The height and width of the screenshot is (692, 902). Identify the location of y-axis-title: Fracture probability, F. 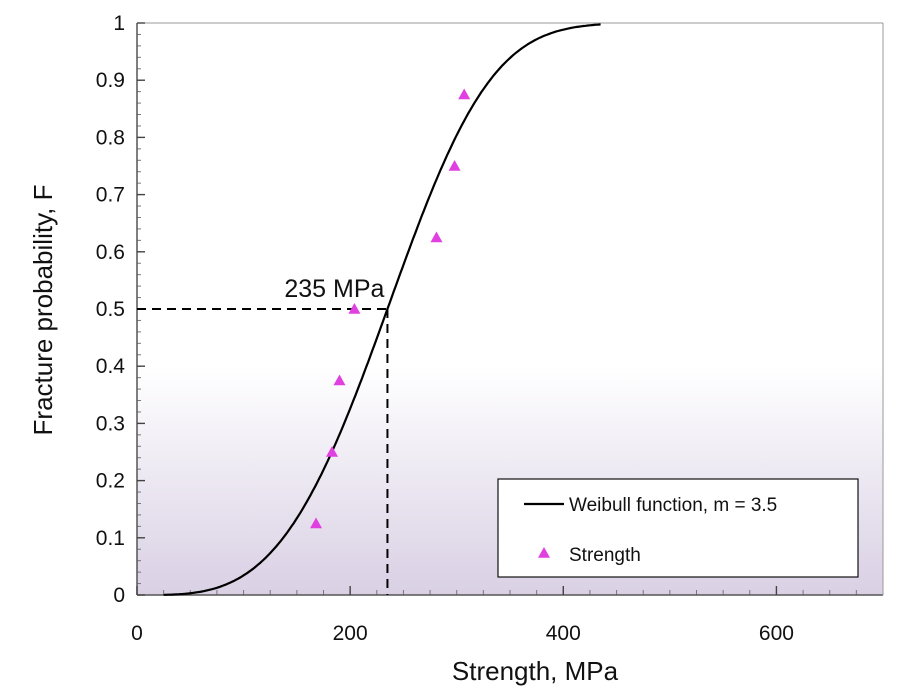
(43, 310).